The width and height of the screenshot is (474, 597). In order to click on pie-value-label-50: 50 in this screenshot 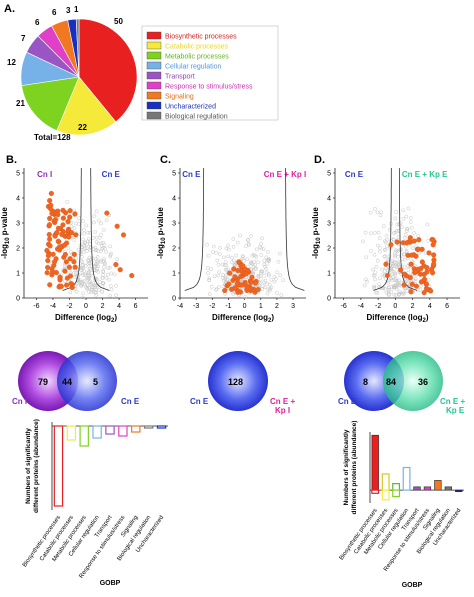, I will do `click(118, 21)`.